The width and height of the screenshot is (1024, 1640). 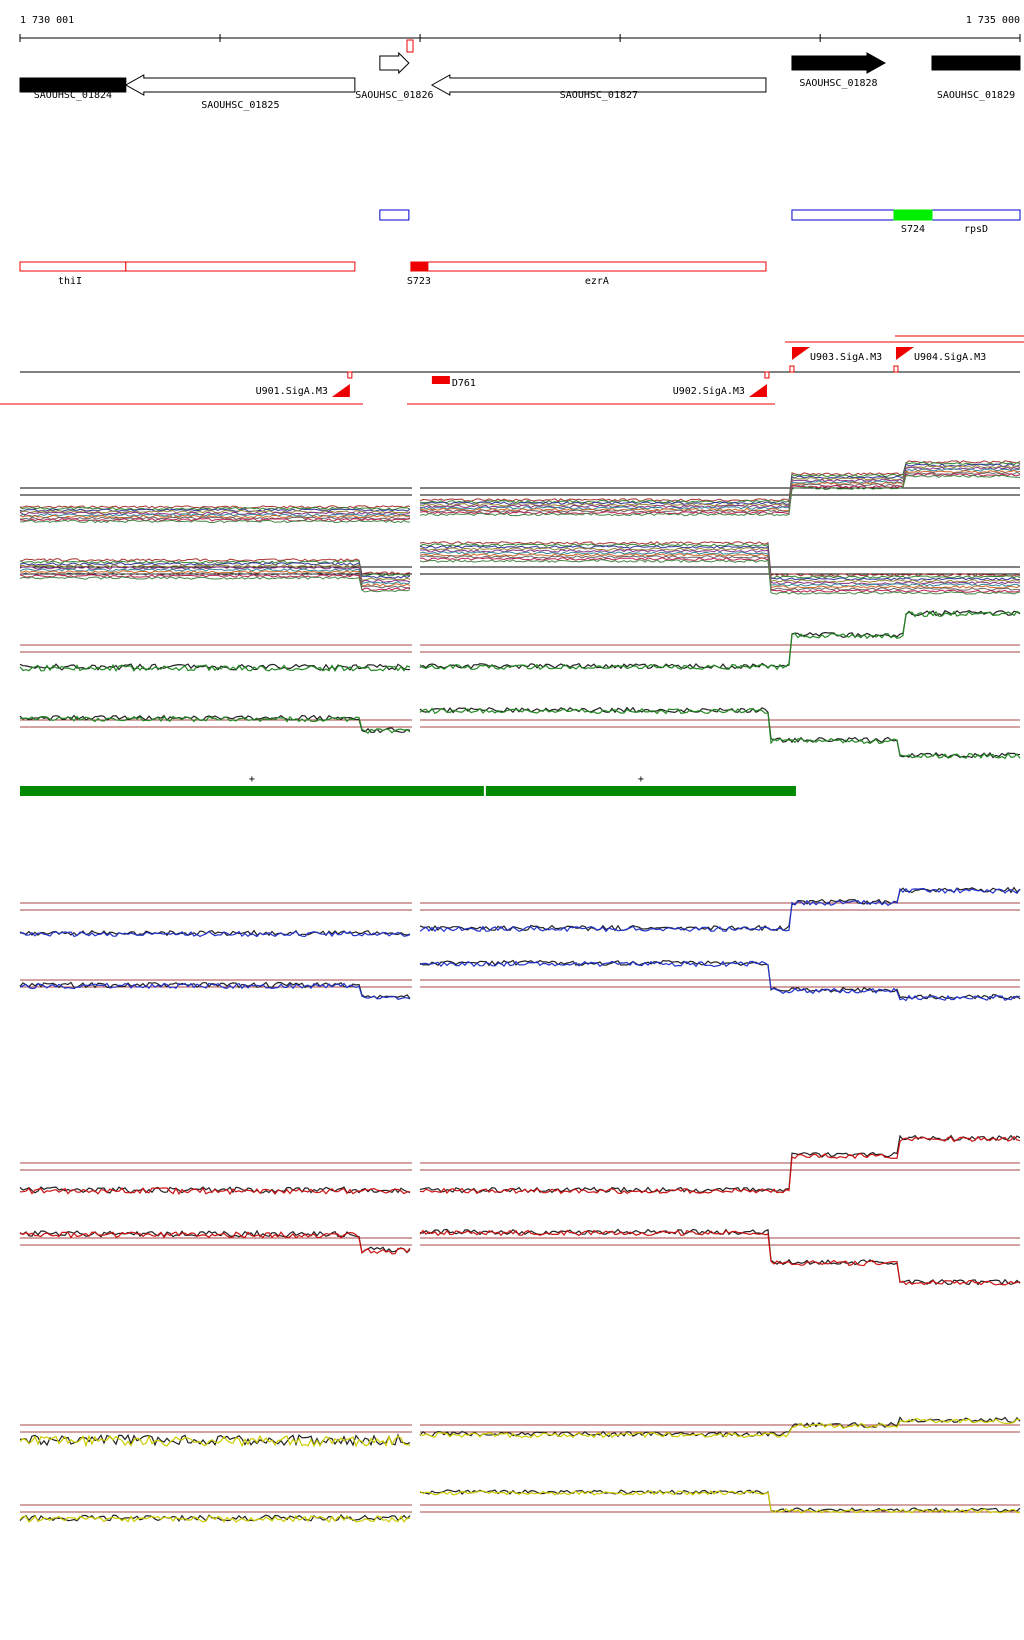 What do you see at coordinates (410, 46) in the screenshot?
I see `ruler-marker` at bounding box center [410, 46].